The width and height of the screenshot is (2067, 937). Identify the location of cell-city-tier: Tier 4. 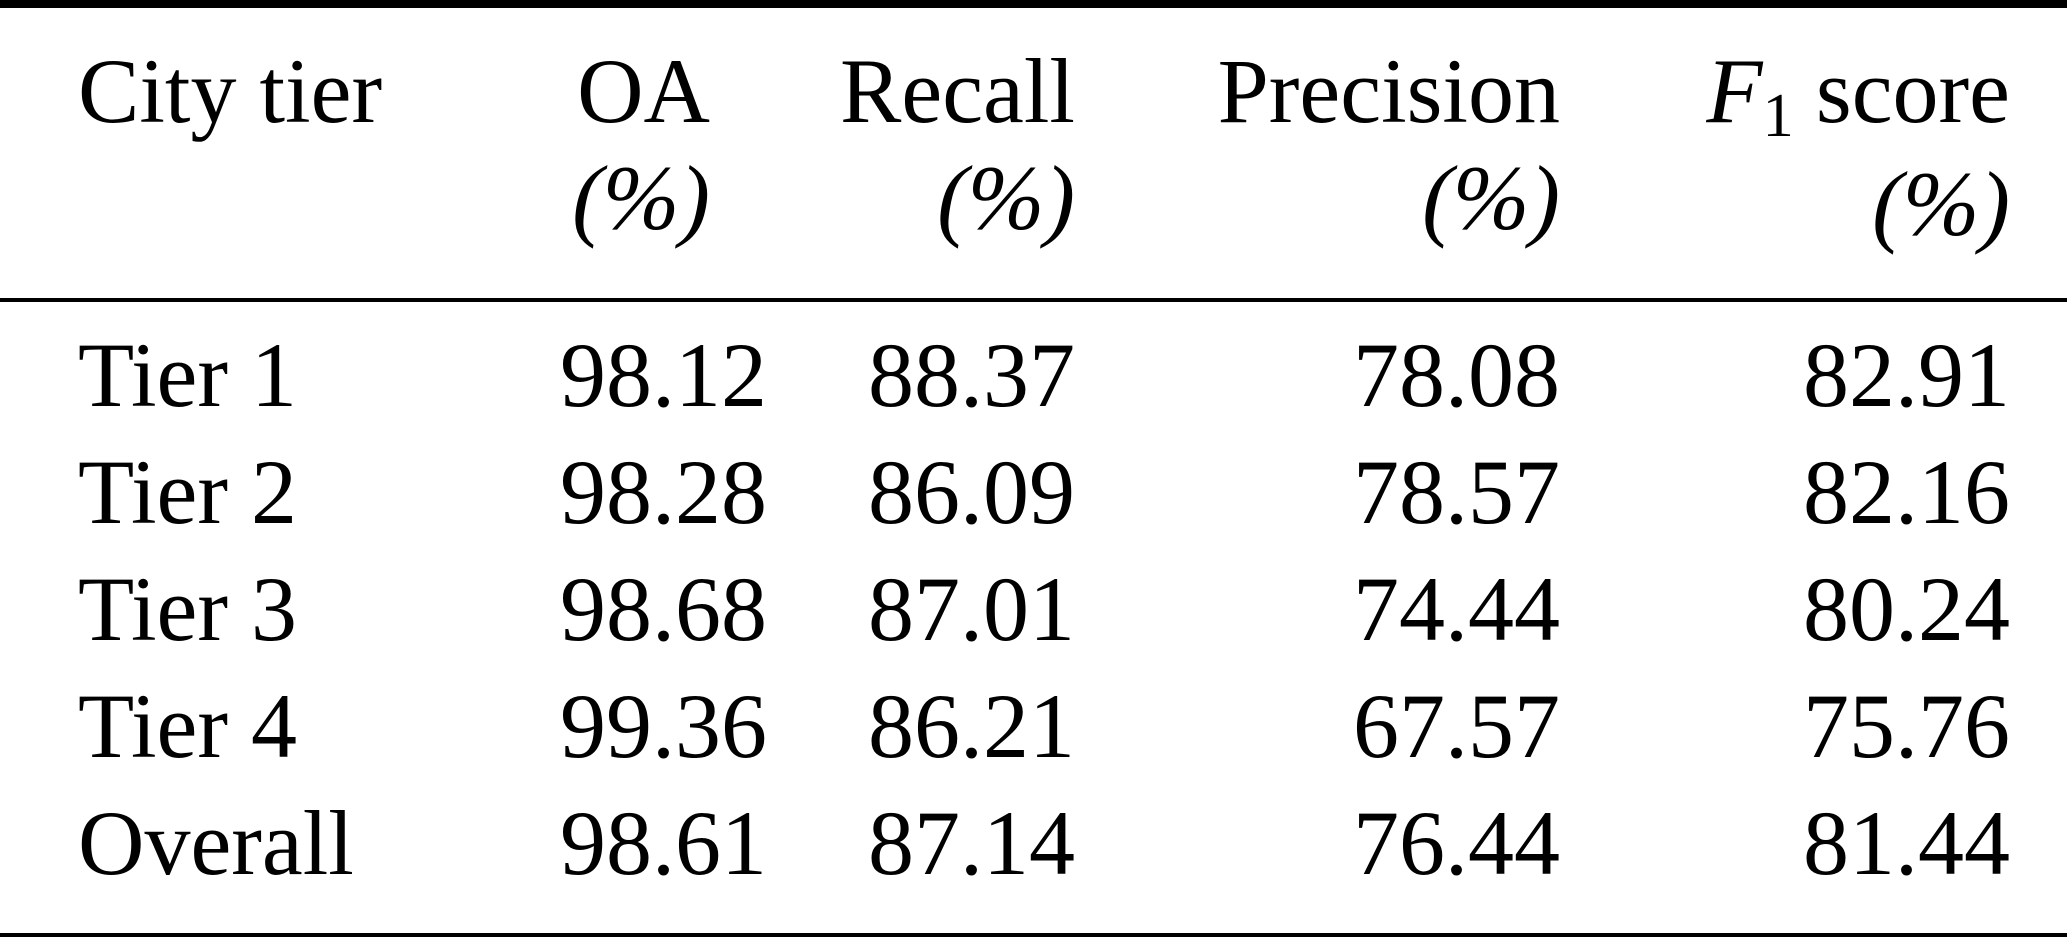
(187, 725).